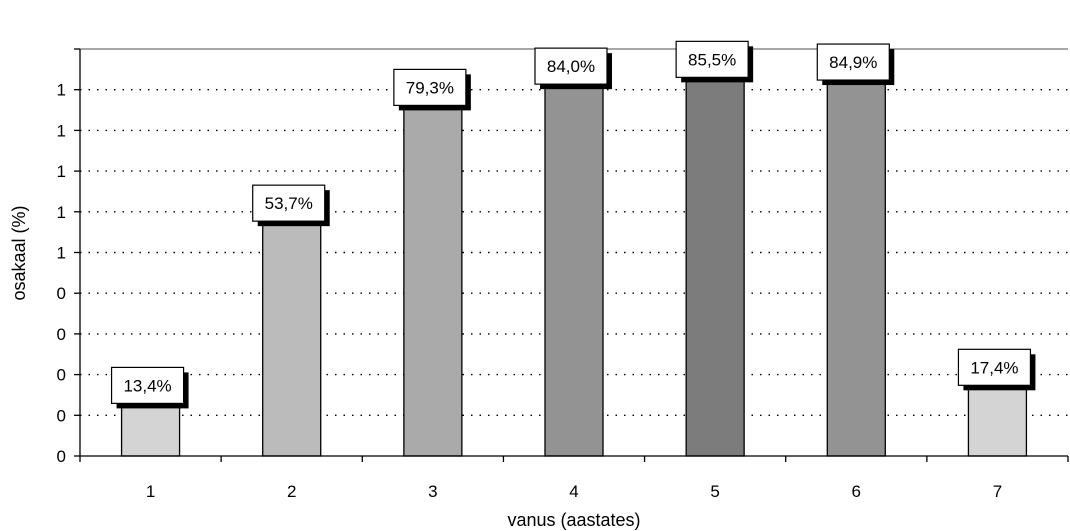 The height and width of the screenshot is (531, 1070). I want to click on x-tick-labels: 1 2 3 4 5 6 7, so click(574, 491).